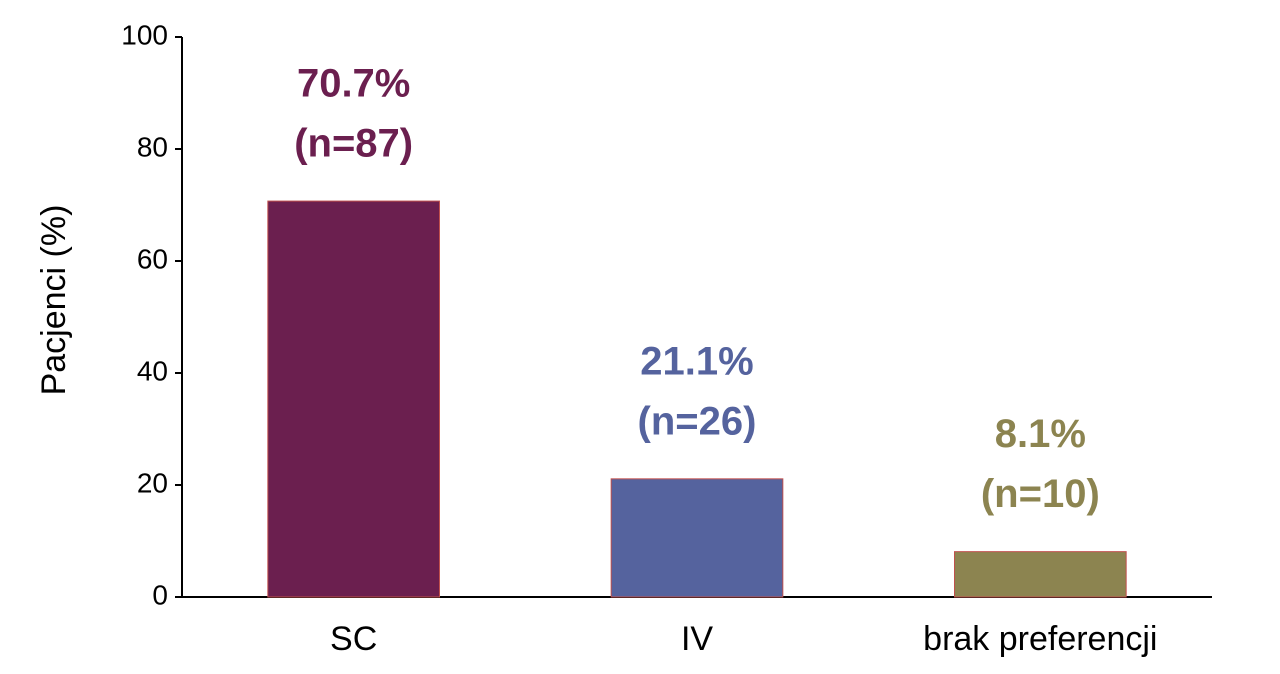 This screenshot has height=674, width=1280. I want to click on count-label: (n=10), so click(1040, 494).